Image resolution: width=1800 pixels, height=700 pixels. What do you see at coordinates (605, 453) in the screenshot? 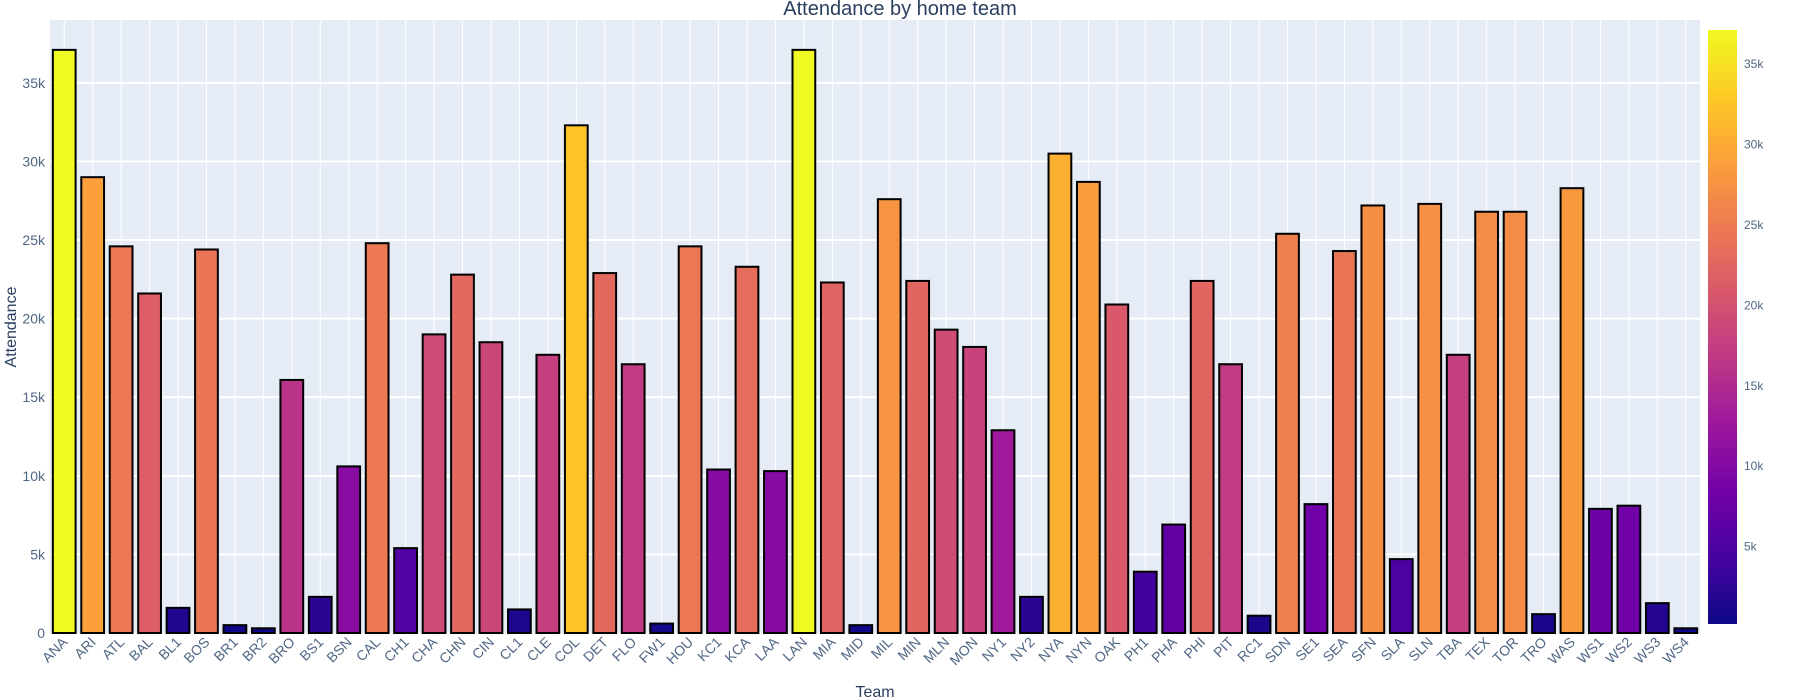
I see `bar-det` at bounding box center [605, 453].